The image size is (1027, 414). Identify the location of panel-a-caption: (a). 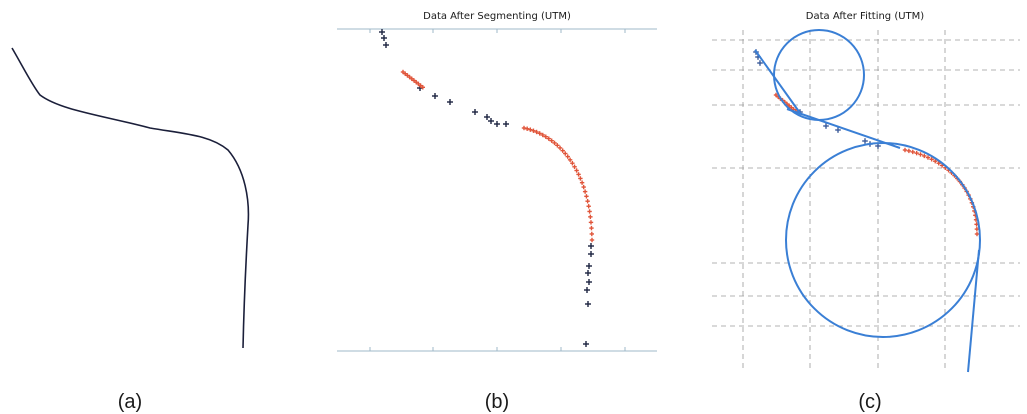
(130, 402).